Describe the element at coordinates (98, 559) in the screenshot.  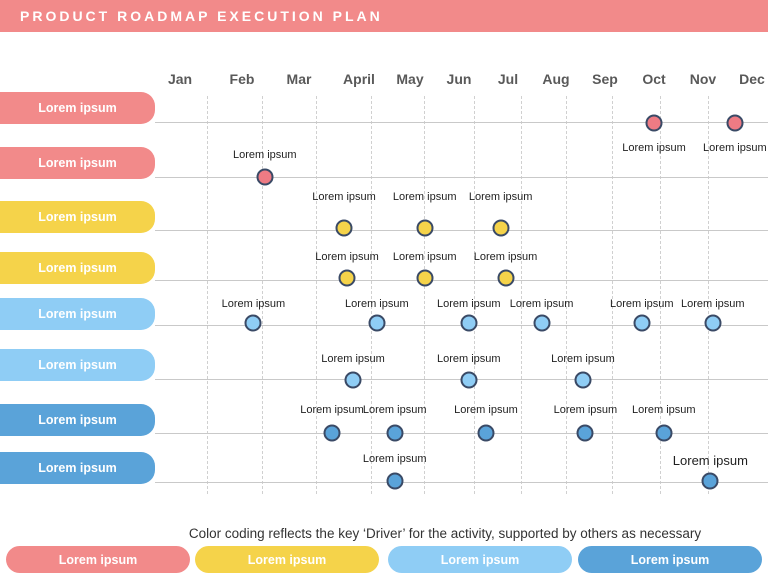
I see `legend-key-red: Lorem ipsum` at that location.